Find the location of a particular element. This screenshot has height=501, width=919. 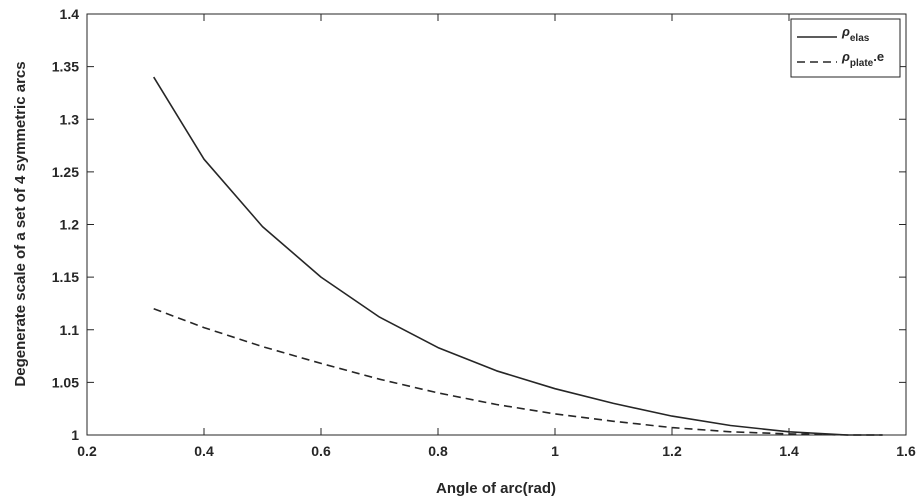

y-tick-label: 1.3 is located at coordinates (70, 119).